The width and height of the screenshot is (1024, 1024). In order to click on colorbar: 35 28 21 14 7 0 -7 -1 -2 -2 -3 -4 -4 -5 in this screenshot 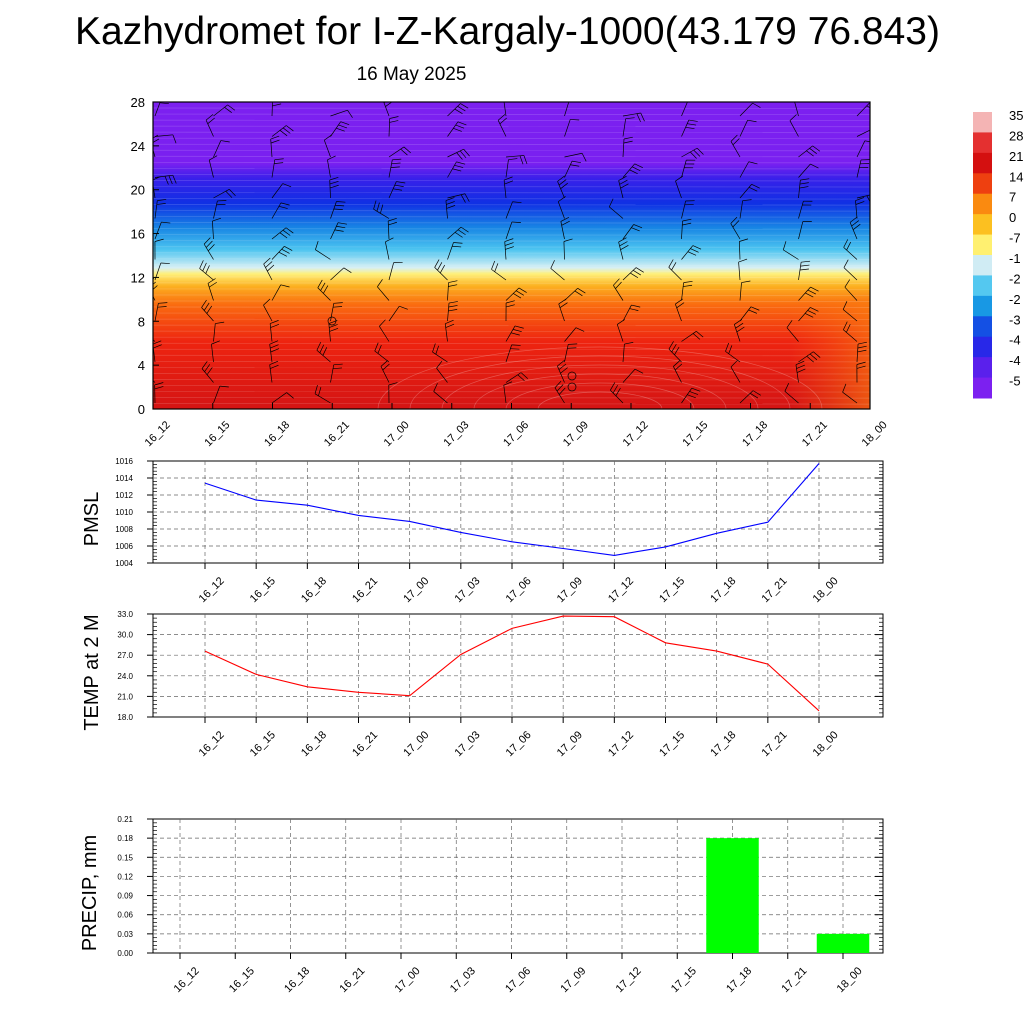, I will do `click(998, 253)`.